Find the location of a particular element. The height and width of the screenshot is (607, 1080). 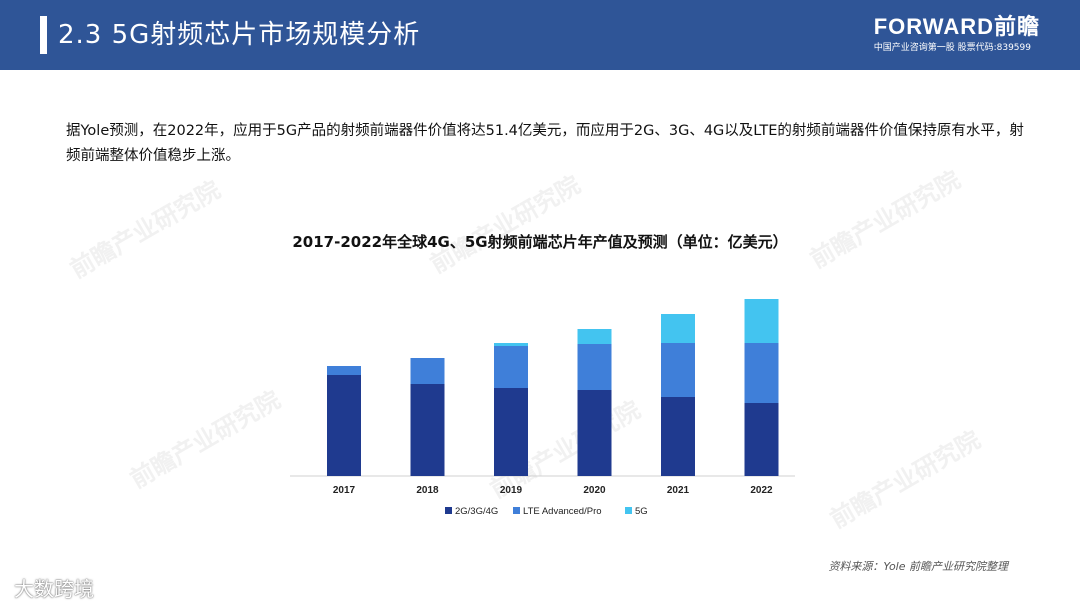

legend-label-2: LTE Advanced/Pro is located at coordinates (562, 511).